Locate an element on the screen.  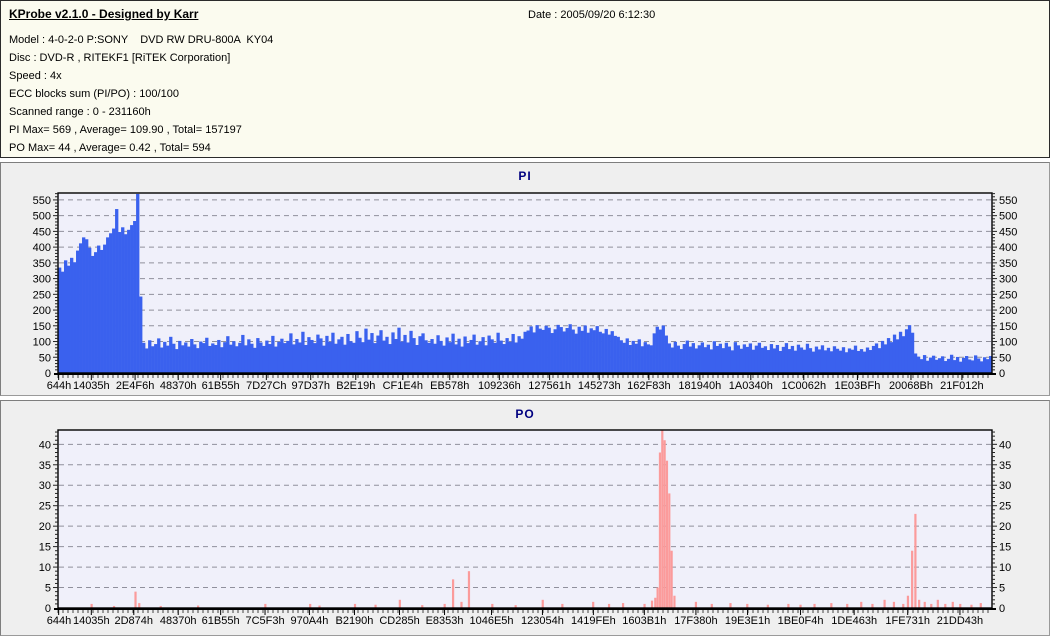
x-tick-label: 1E03BFh is located at coordinates (857, 386).